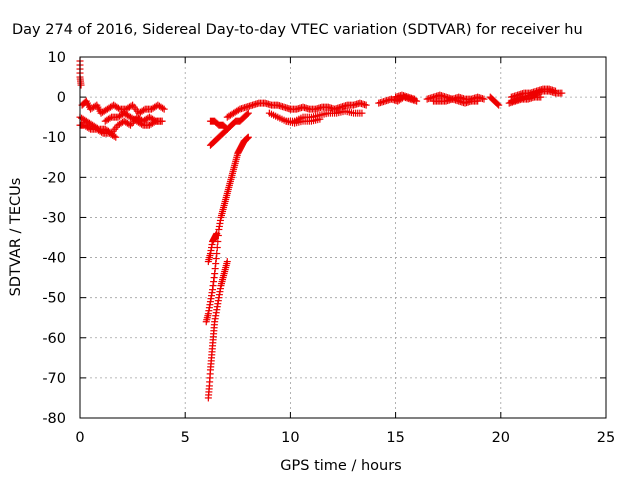 Image resolution: width=640 pixels, height=480 pixels. What do you see at coordinates (54, 339) in the screenshot?
I see `y-tick-label: -60` at bounding box center [54, 339].